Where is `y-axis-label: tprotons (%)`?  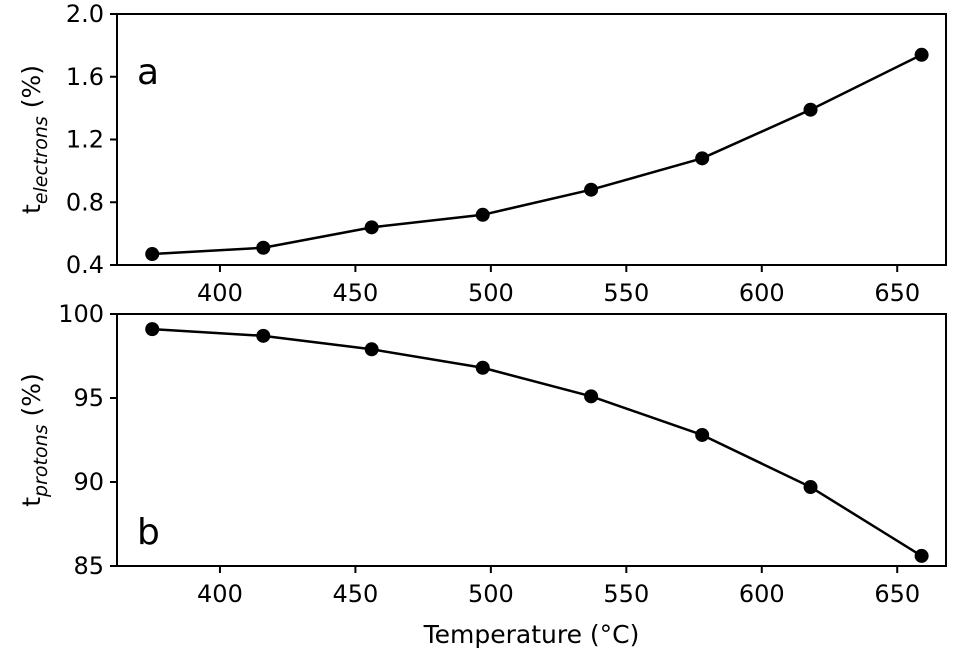 y-axis-label: tprotons (%) is located at coordinates (34, 440).